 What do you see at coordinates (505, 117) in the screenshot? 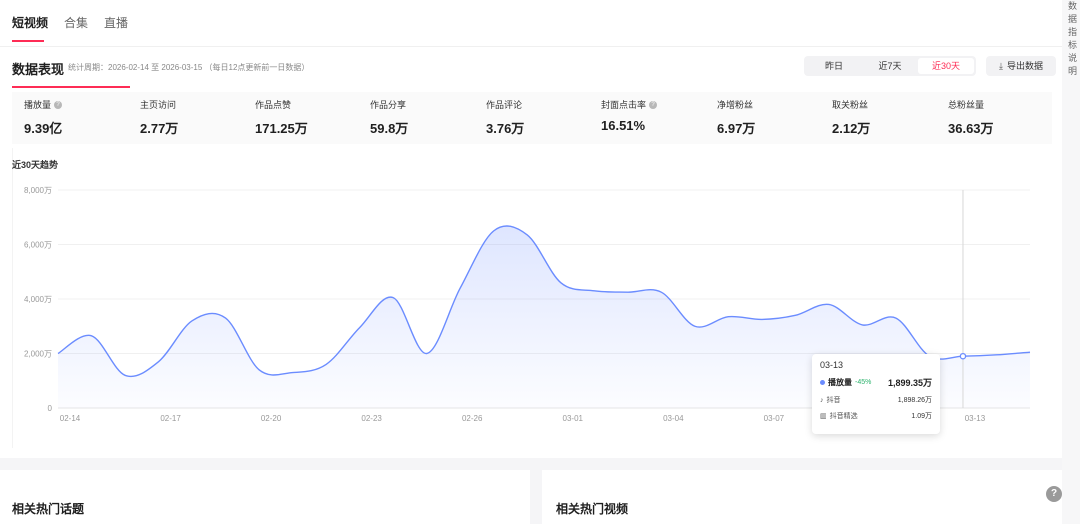
I see `metric-comments: 作品评论 3.76万` at bounding box center [505, 117].